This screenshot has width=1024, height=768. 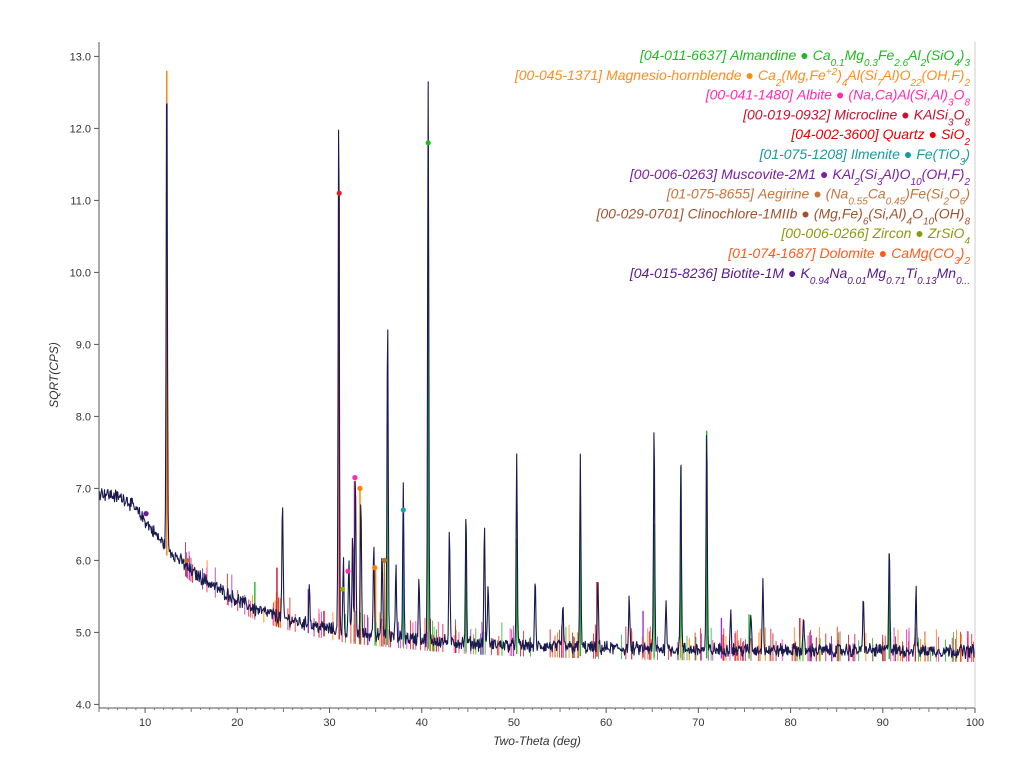 What do you see at coordinates (537, 741) in the screenshot?
I see `x-axis-title: Two-Theta (deg)` at bounding box center [537, 741].